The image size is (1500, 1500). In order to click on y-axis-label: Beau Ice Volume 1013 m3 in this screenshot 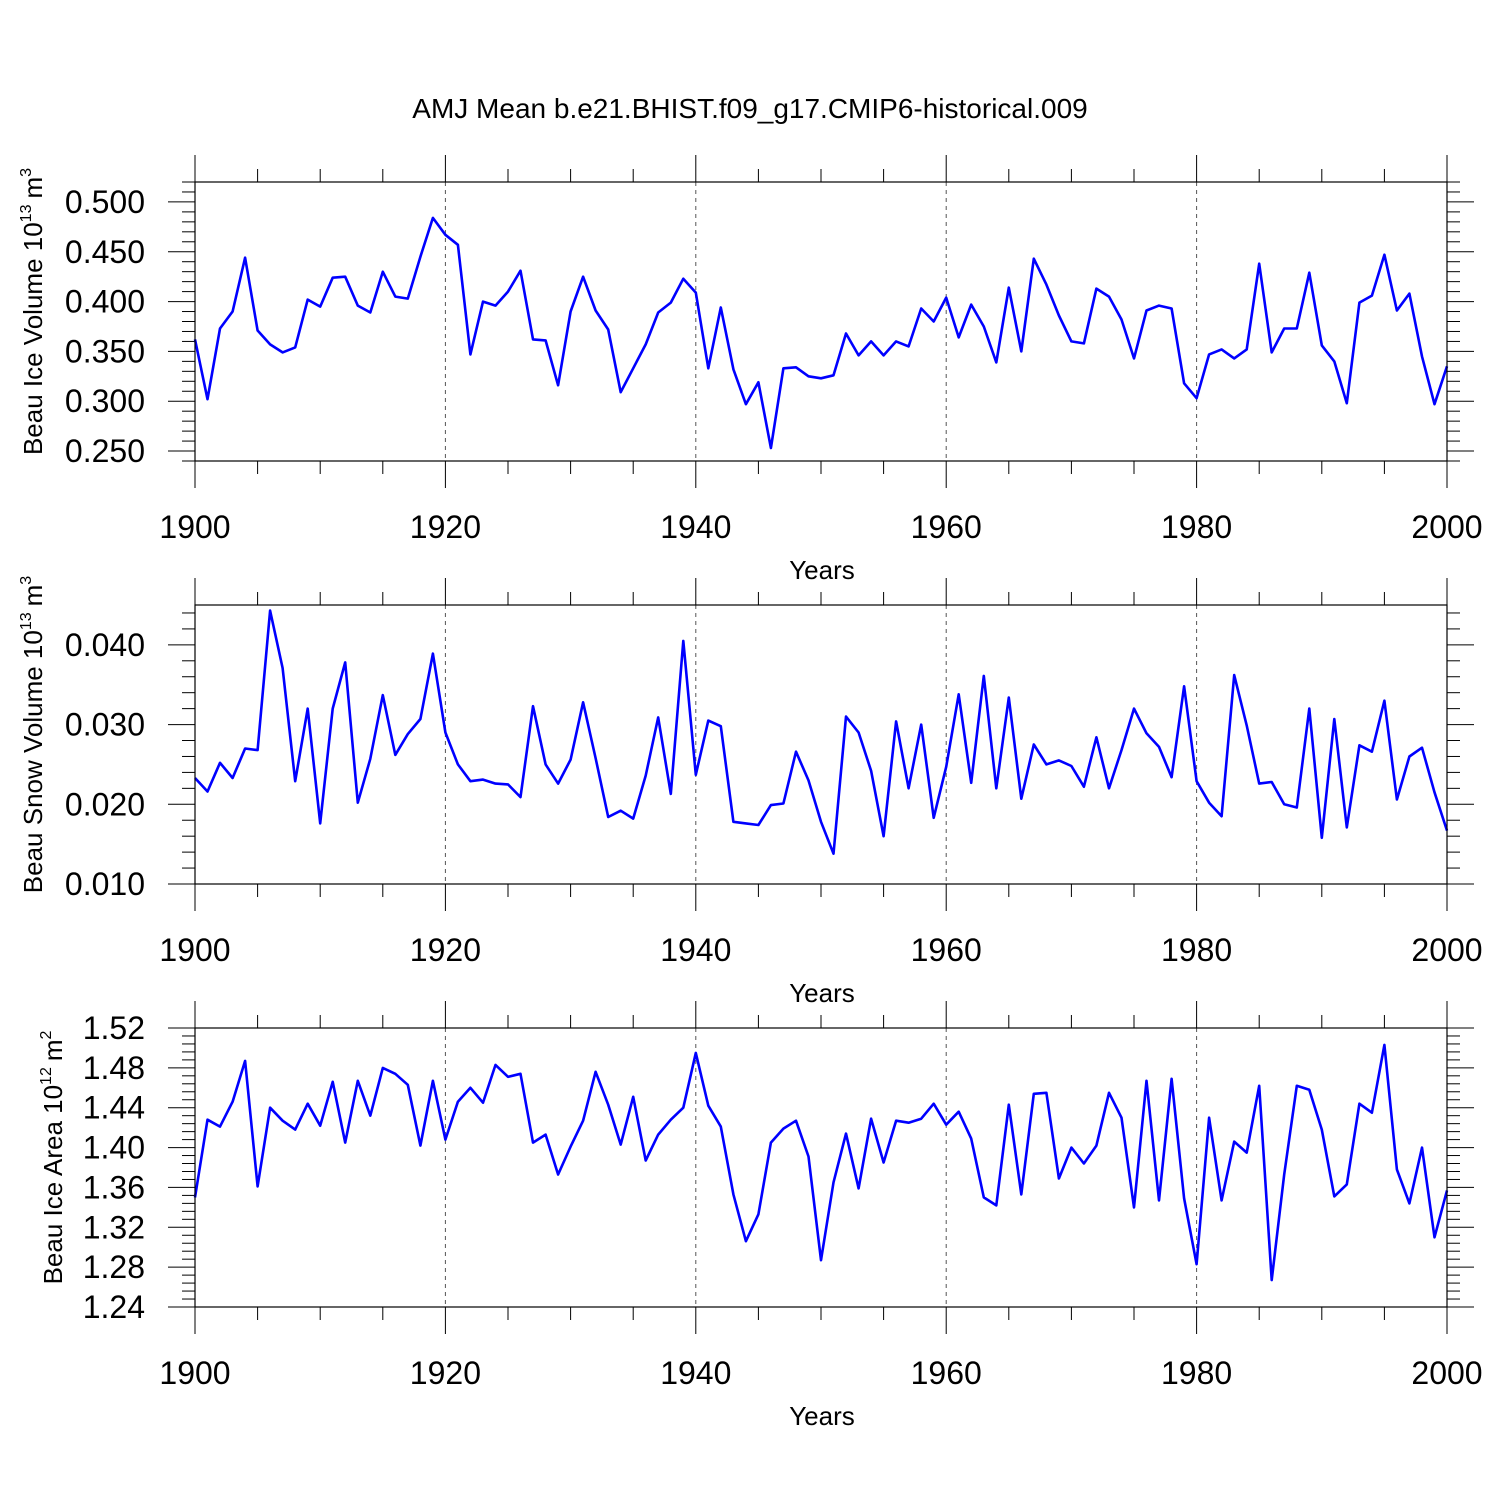, I will do `click(33, 311)`.